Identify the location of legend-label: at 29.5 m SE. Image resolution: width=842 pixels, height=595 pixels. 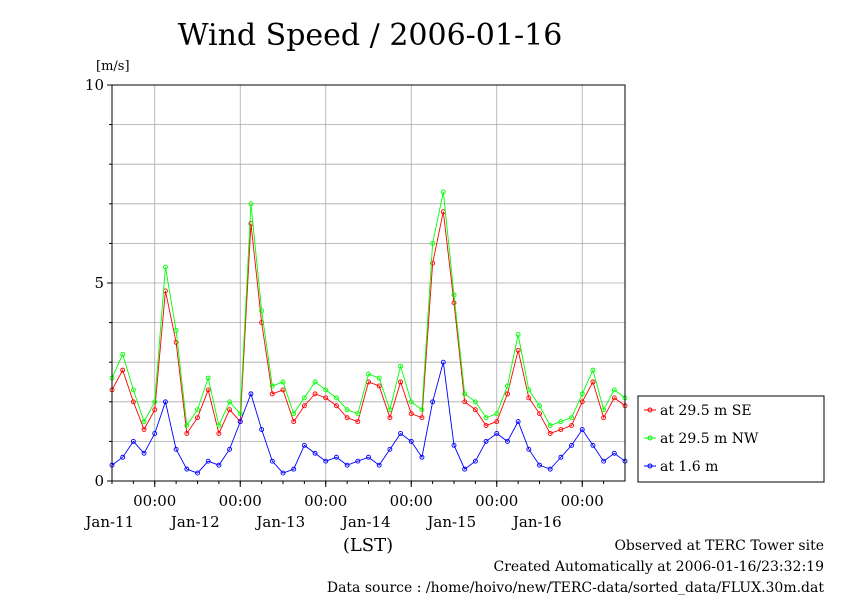
(706, 411).